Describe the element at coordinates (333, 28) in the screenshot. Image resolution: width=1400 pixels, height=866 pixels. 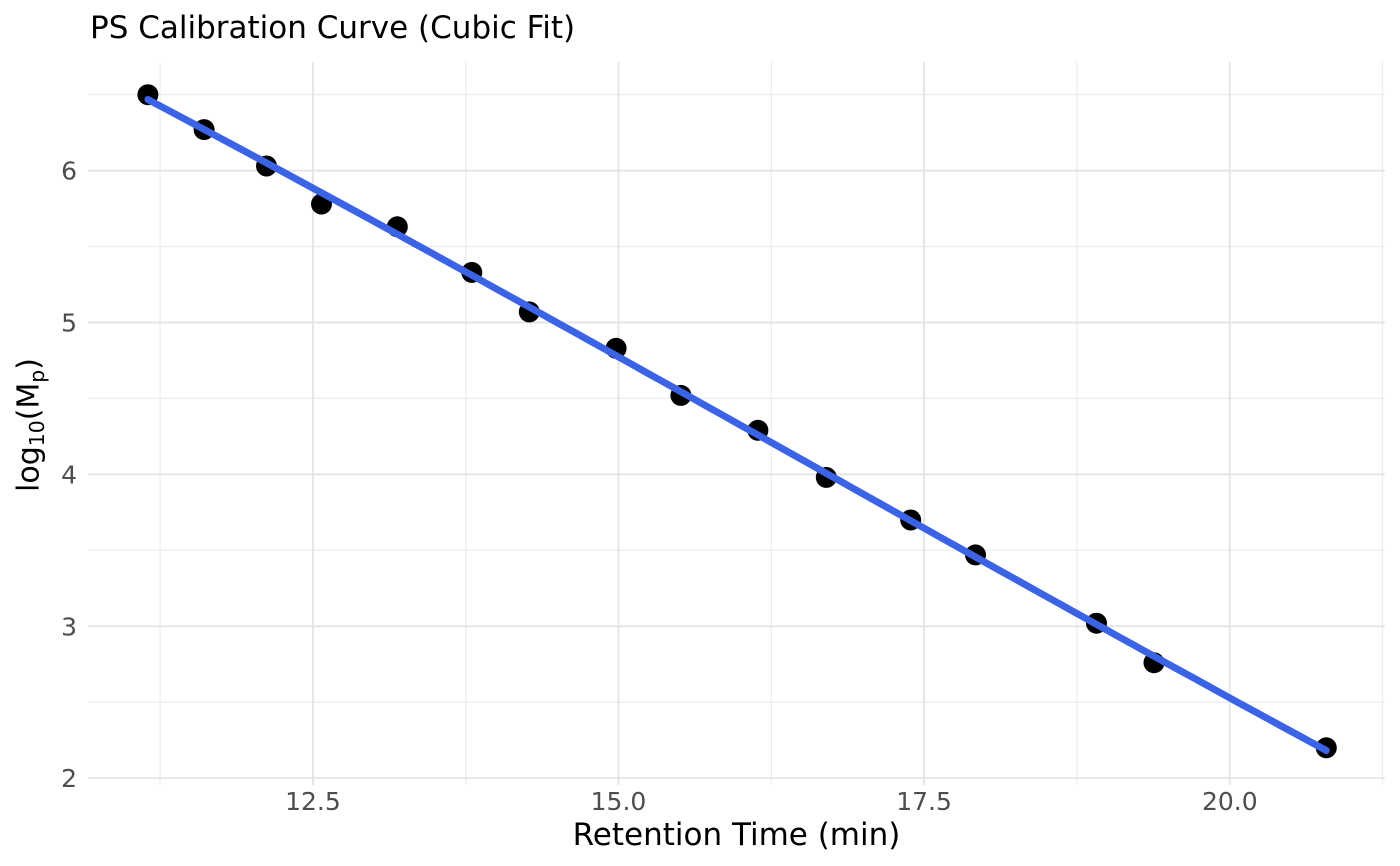
I see `chart-title: PS Calibration Curve (Cubic Fit)` at that location.